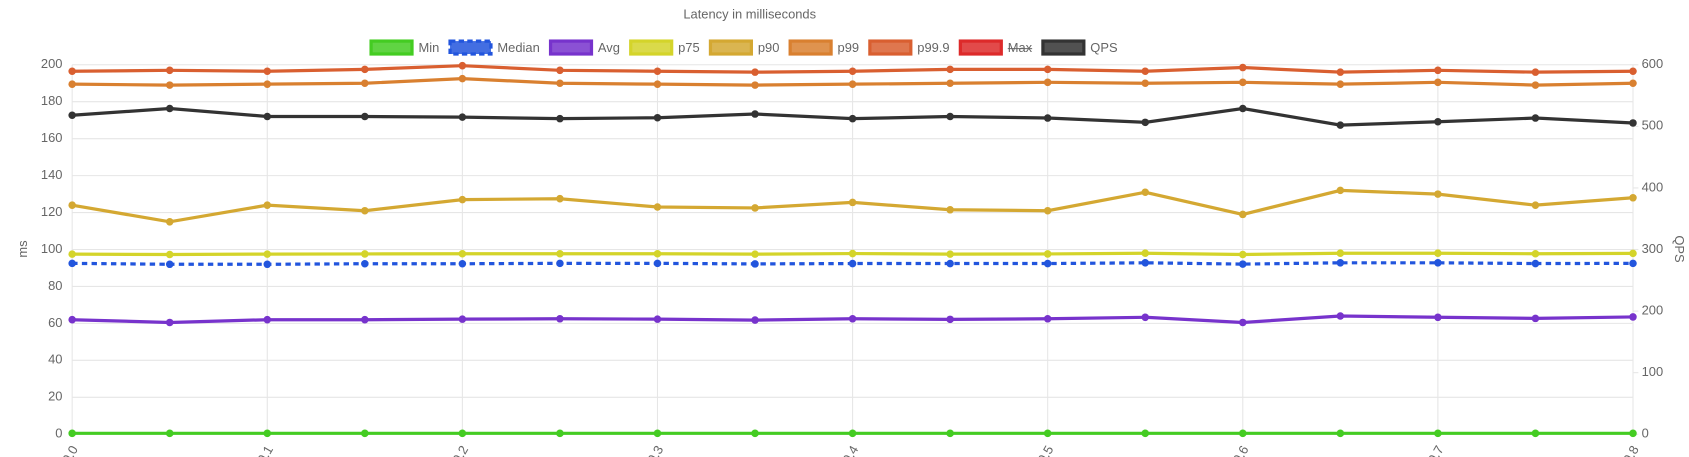 The height and width of the screenshot is (457, 1689). What do you see at coordinates (1653, 248) in the screenshot?
I see `y2-tick-label: 300` at bounding box center [1653, 248].